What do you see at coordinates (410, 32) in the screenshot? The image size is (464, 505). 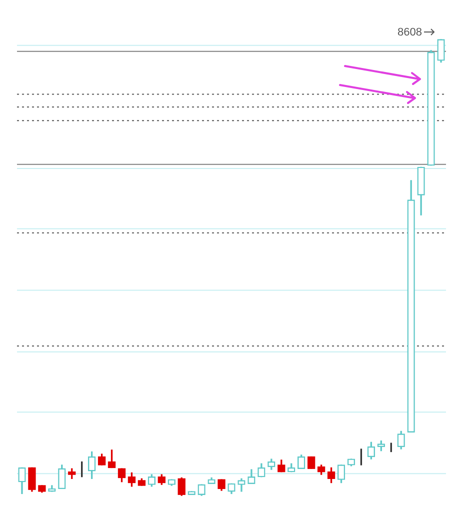 I see `text: 8608` at bounding box center [410, 32].